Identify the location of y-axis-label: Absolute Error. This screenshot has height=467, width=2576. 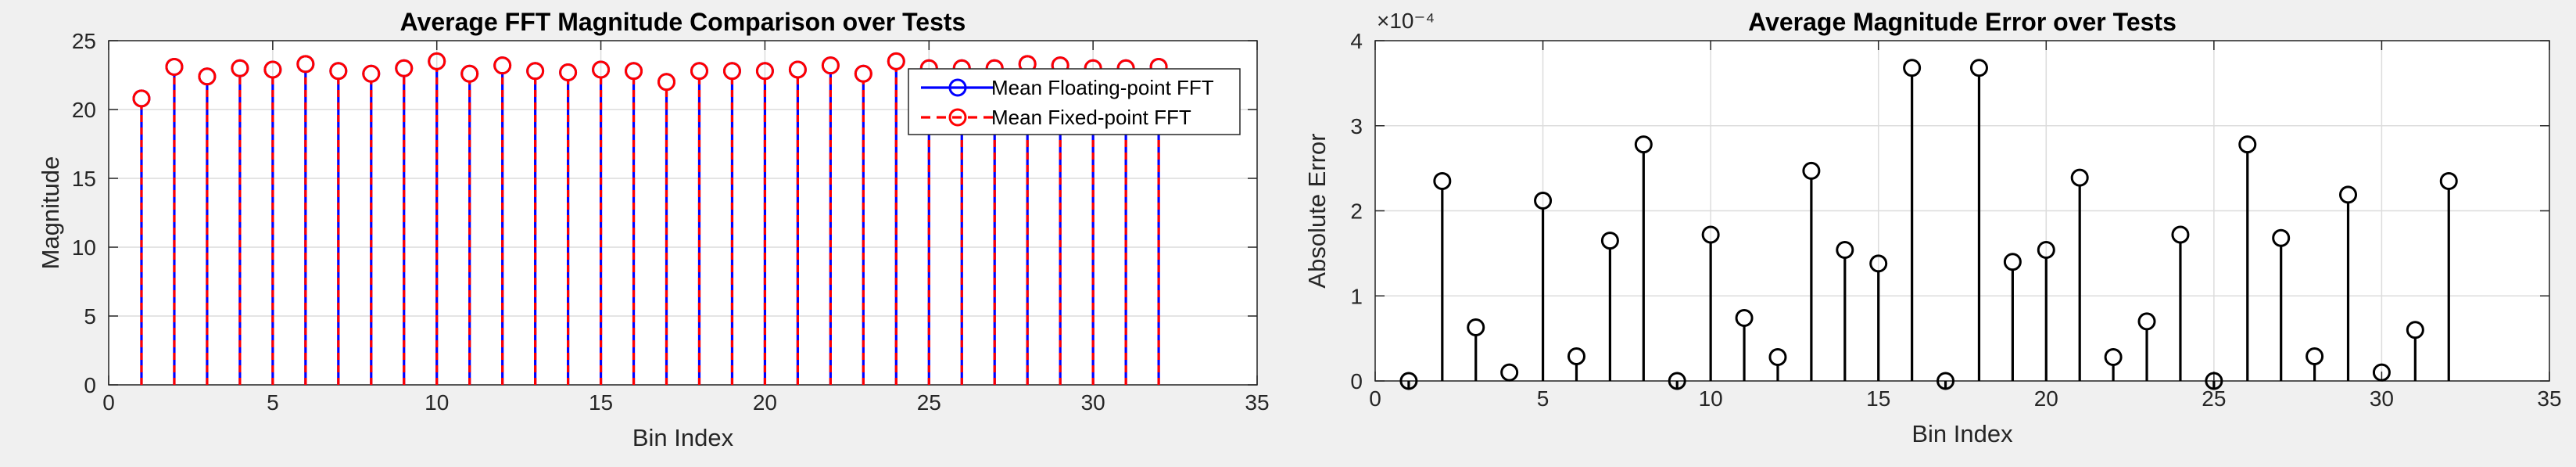
(1317, 210).